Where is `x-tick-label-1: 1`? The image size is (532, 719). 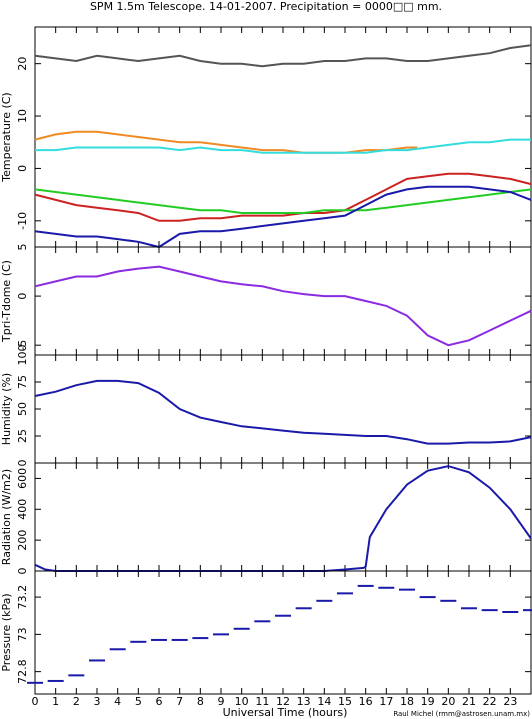
x-tick-label-1: 1 is located at coordinates (55, 701).